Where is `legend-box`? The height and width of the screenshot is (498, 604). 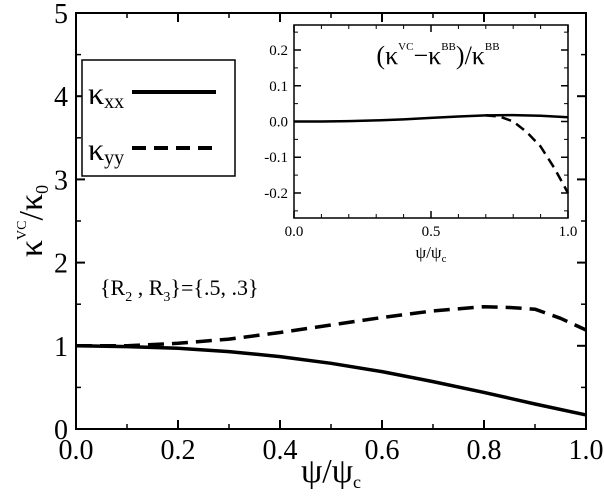
legend-box is located at coordinates (158, 118).